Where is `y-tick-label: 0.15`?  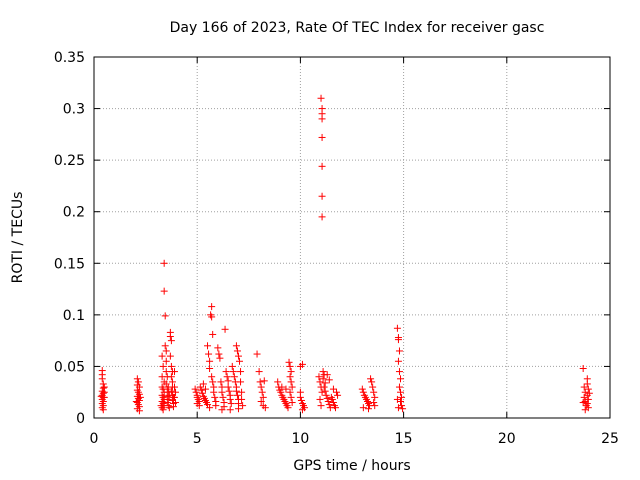 y-tick-label: 0.15 is located at coordinates (69, 264).